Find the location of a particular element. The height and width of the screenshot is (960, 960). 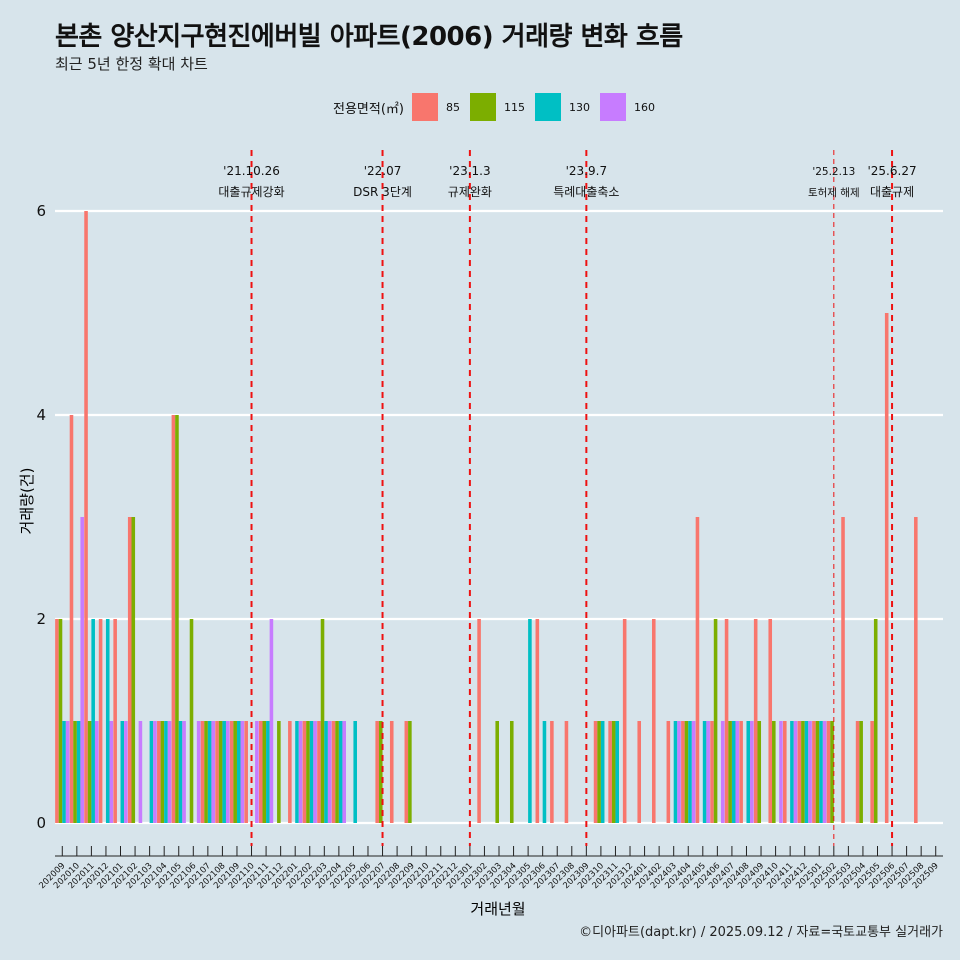

legend-title: 전용면적(㎡) is located at coordinates (368, 109).